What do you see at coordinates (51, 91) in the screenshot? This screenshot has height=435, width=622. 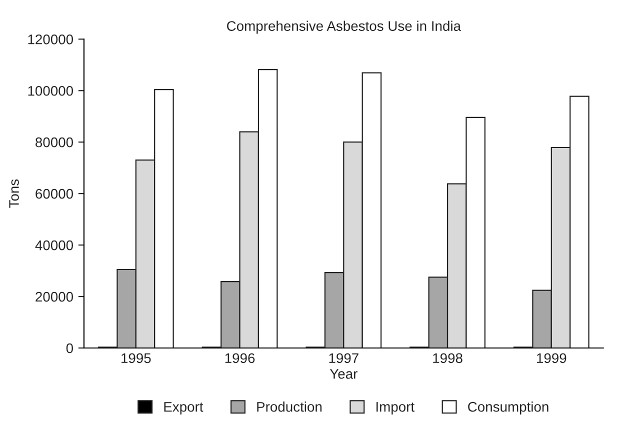 I see `y-tick-label: 100000` at bounding box center [51, 91].